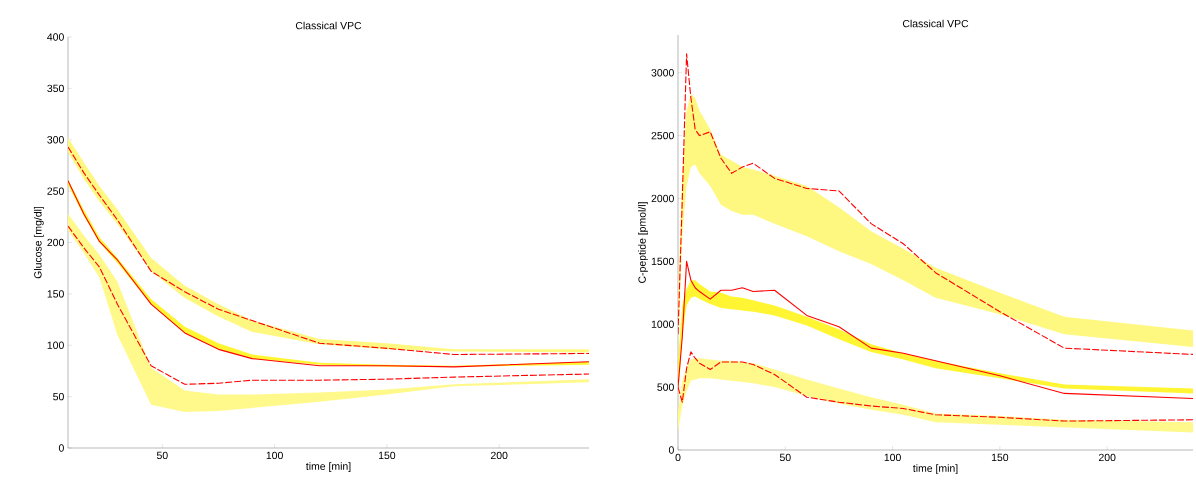  I want to click on y-tick-label: 2000, so click(662, 198).